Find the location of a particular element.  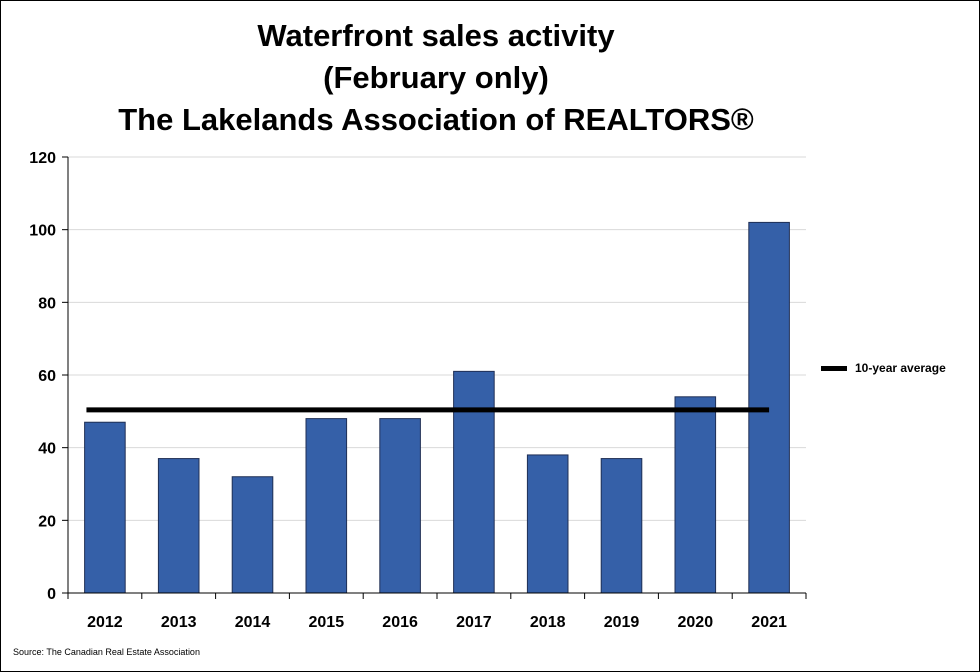

chart-title-line-2: (February only) is located at coordinates (436, 77).